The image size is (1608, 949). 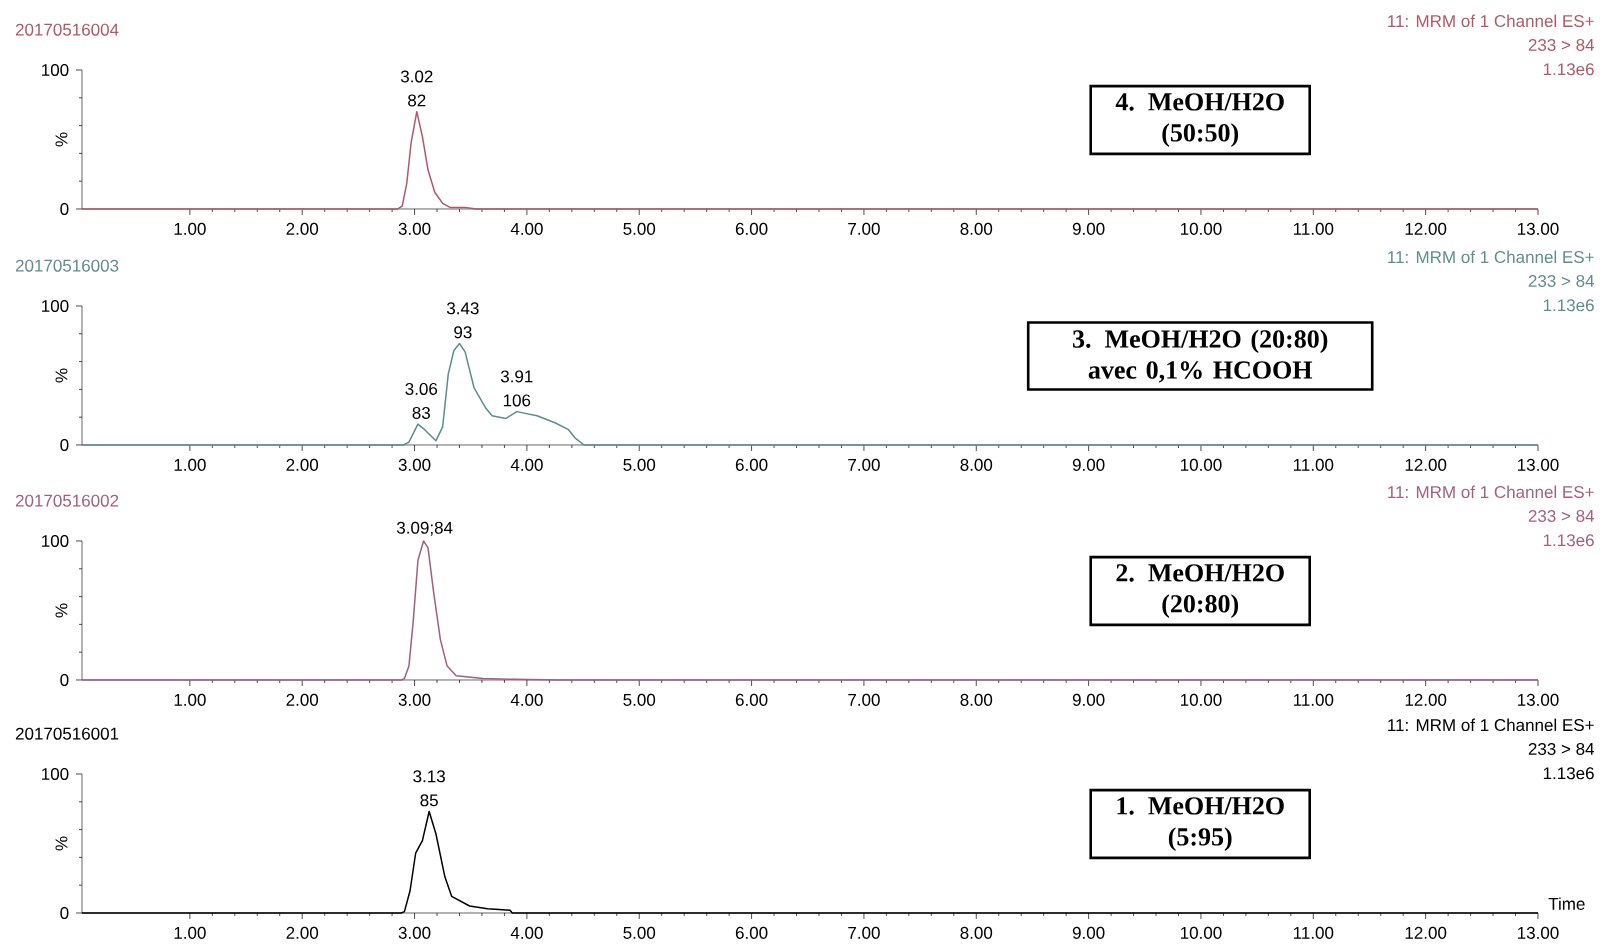 What do you see at coordinates (1566, 903) in the screenshot?
I see `x-axis-title: Time` at bounding box center [1566, 903].